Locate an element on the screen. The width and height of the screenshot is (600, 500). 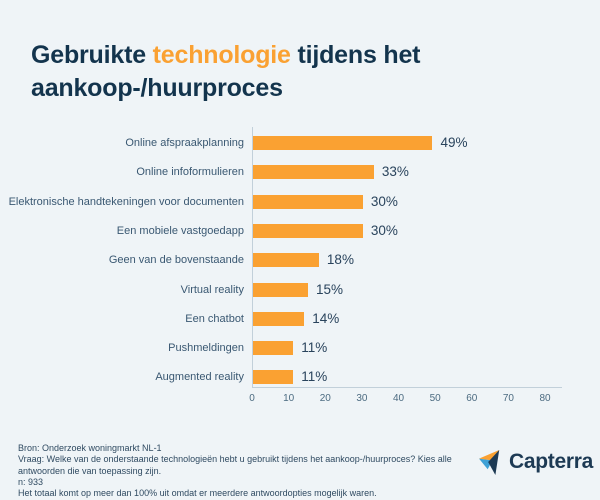
title-text: tijdens het aankoop-/huurproces is located at coordinates (226, 71).